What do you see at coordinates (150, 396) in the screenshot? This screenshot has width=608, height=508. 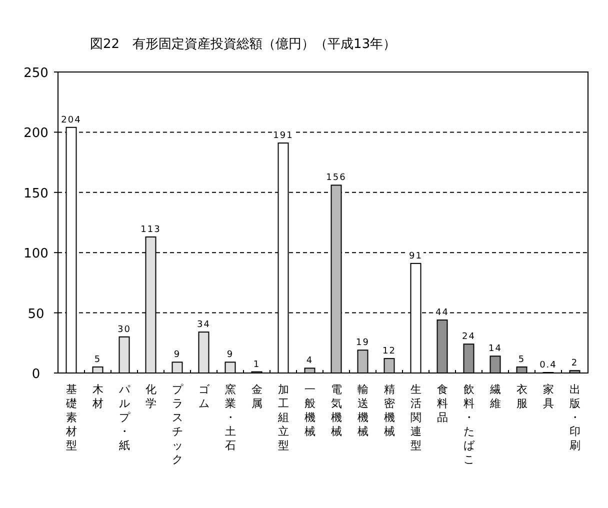 I see `x-tick-label: 化学` at bounding box center [150, 396].